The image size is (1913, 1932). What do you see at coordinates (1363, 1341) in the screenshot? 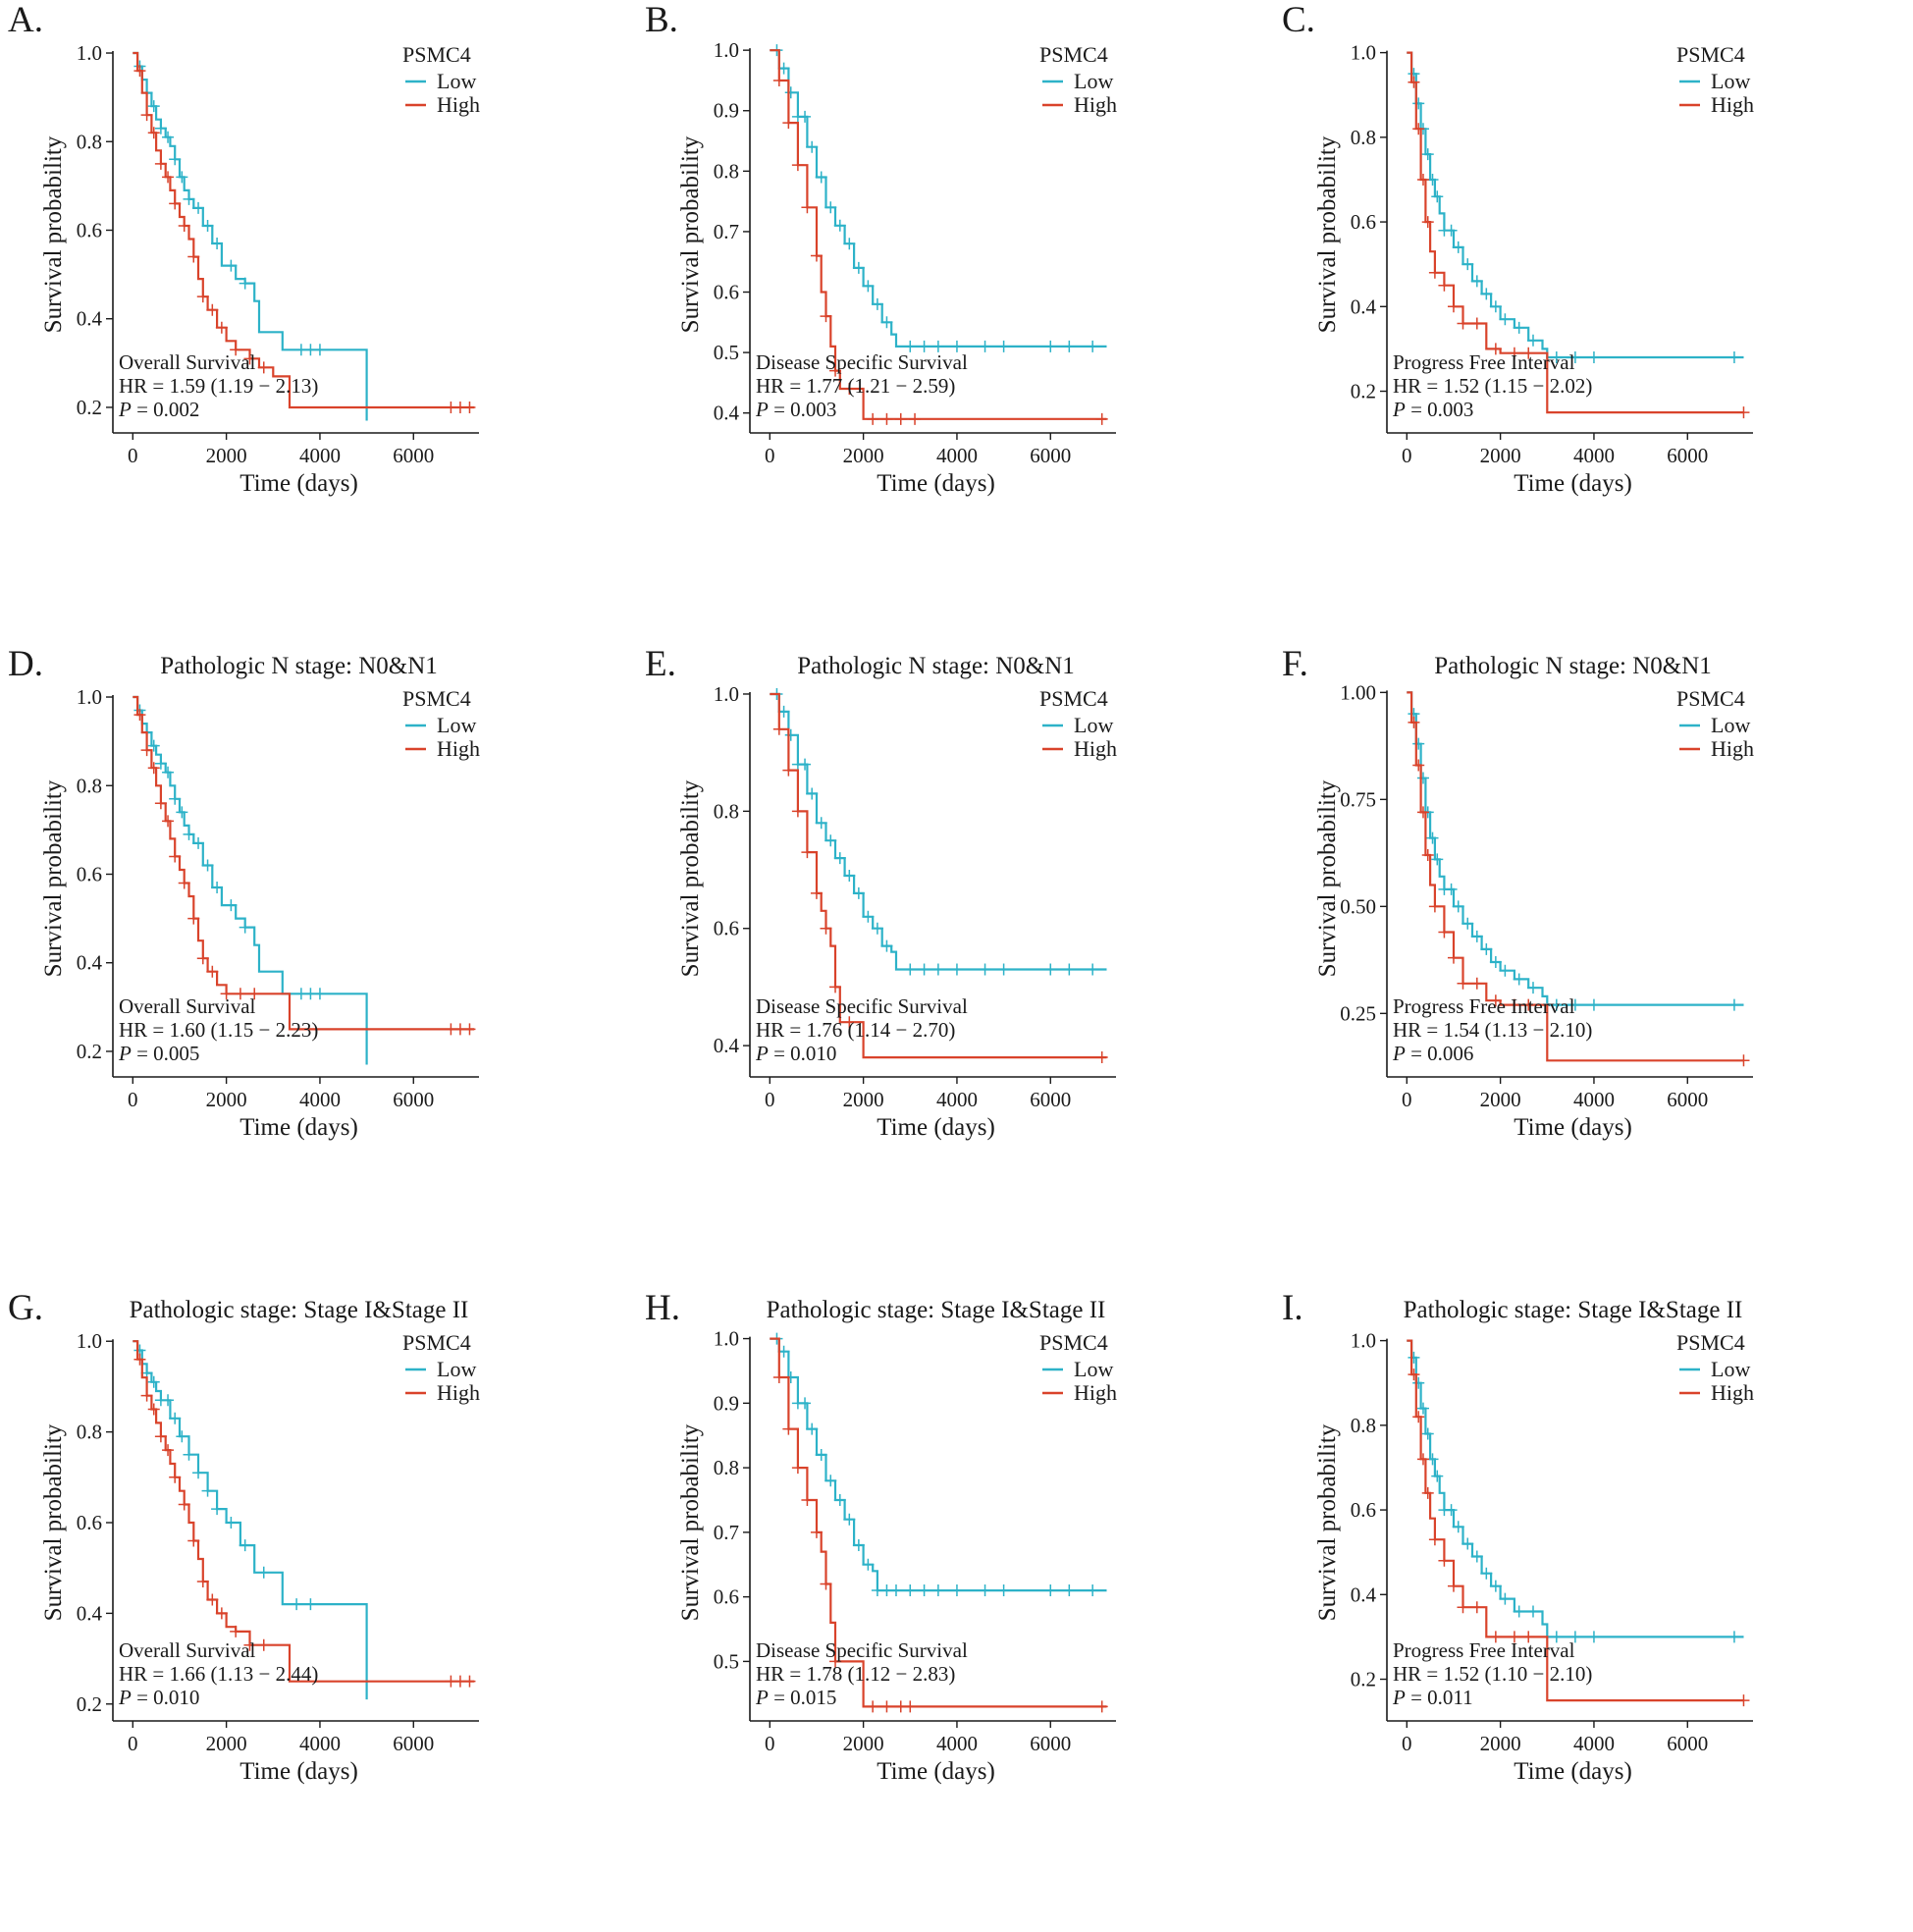
I see `y-tick-label: 1.0` at bounding box center [1363, 1341].